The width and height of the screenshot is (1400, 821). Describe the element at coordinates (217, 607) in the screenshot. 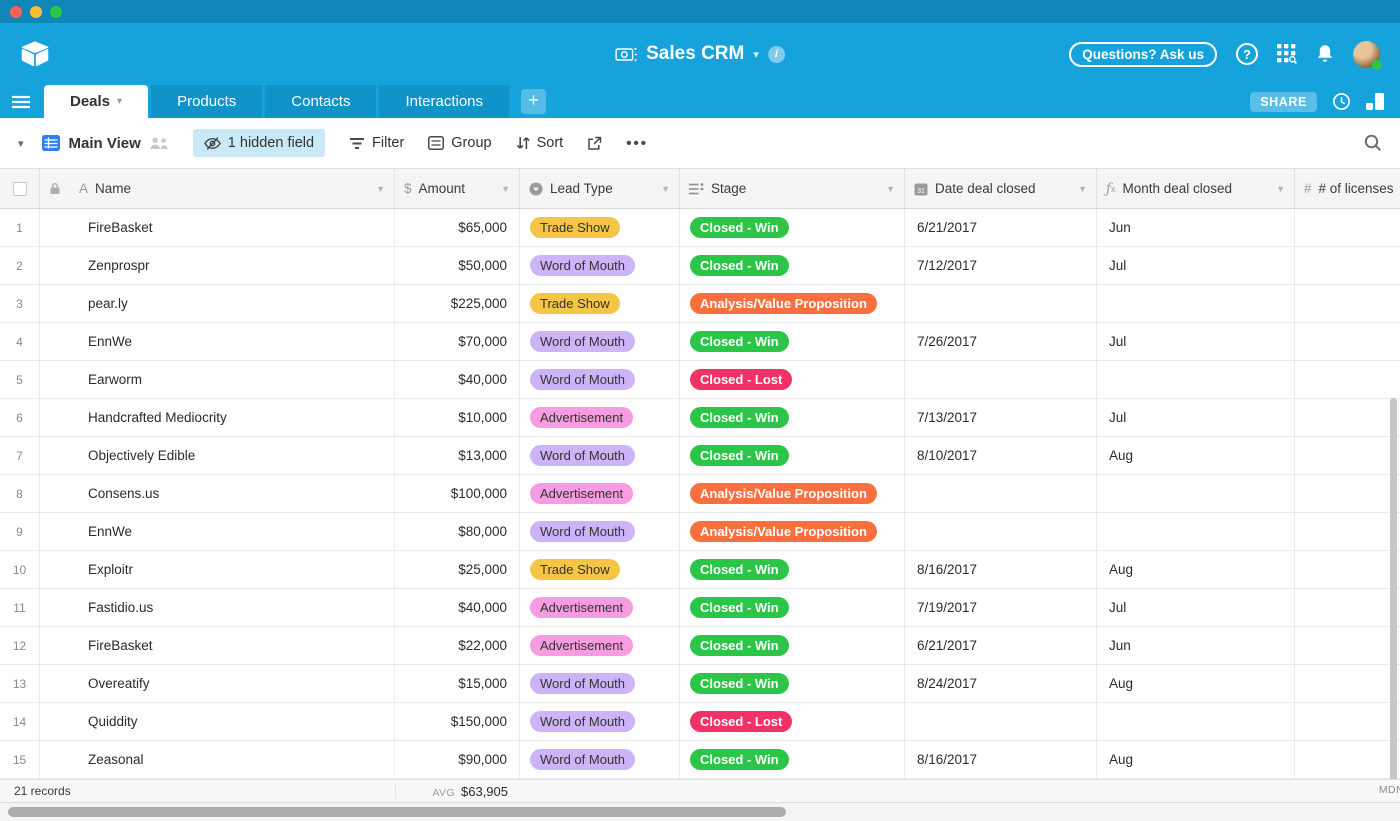

I see `cell-name: Fastidio.us` at that location.